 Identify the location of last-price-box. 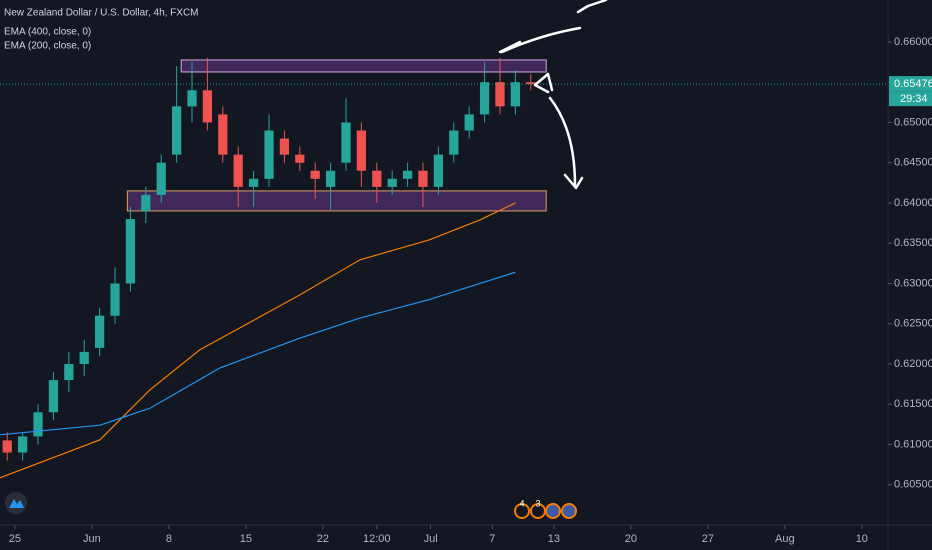
(910, 84).